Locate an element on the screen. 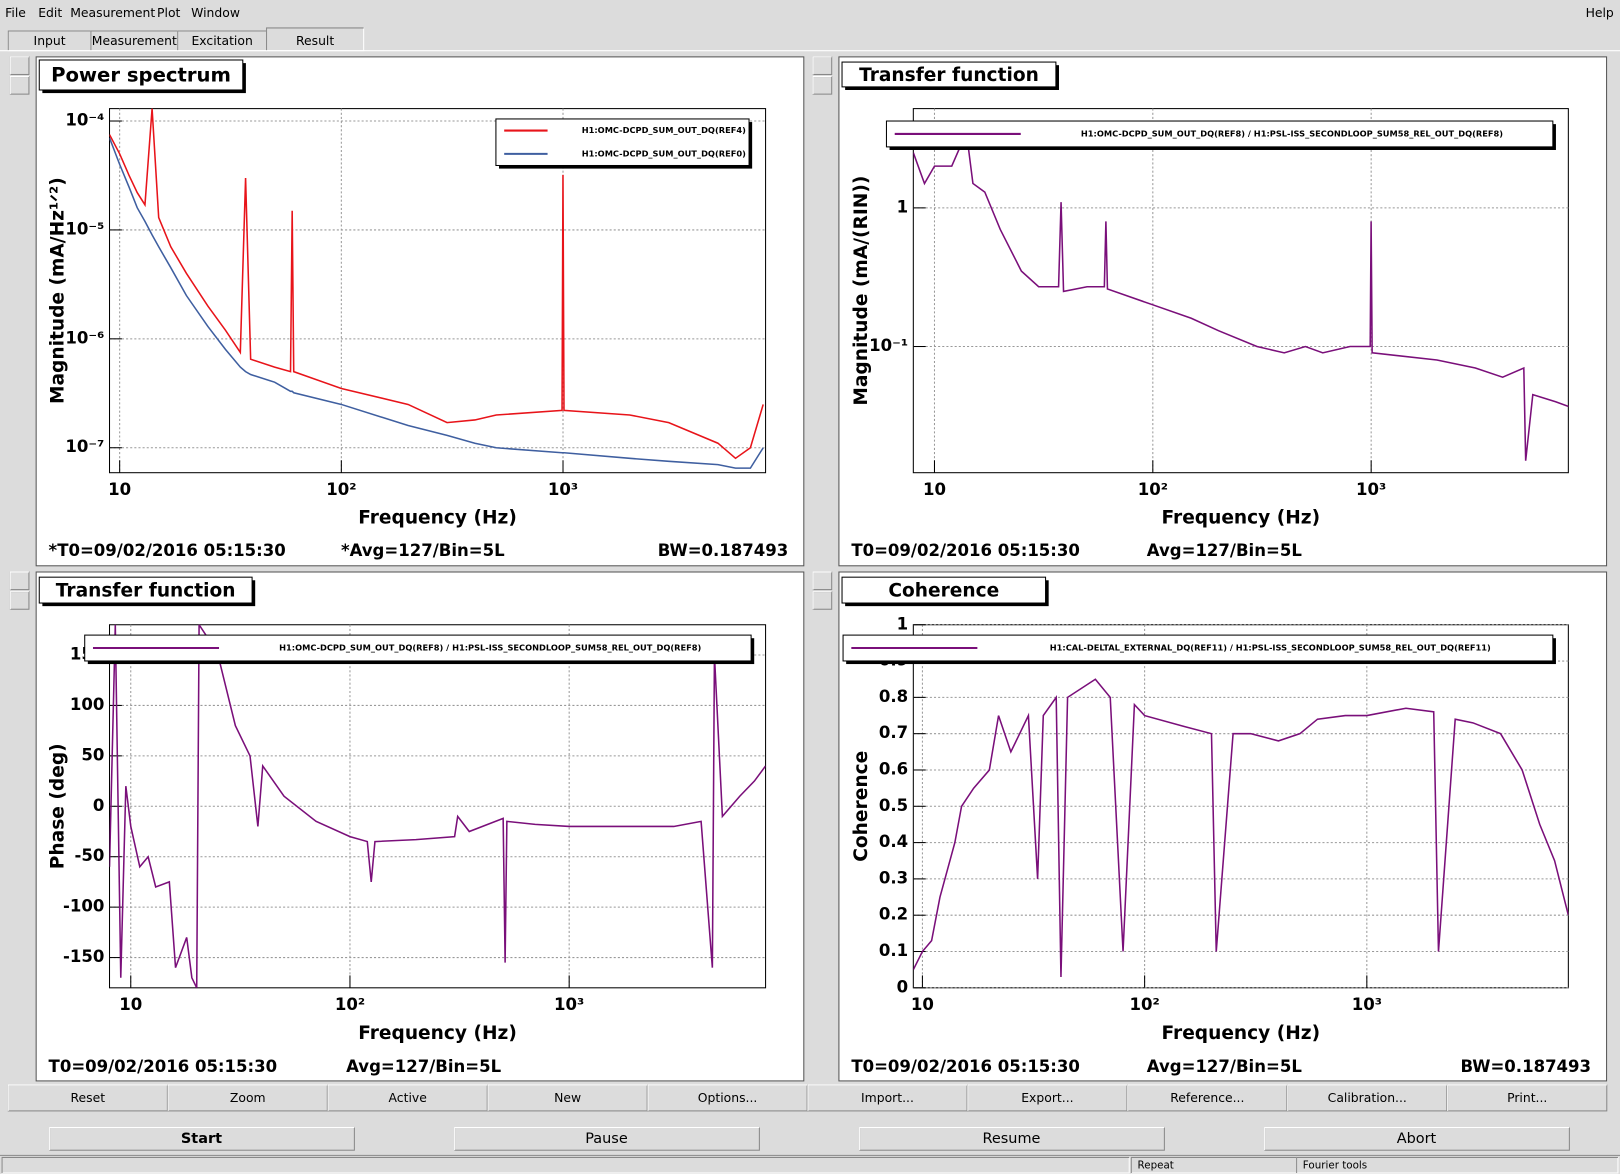 Image resolution: width=1620 pixels, height=1174 pixels. y-tick-label: 50 is located at coordinates (92, 754).